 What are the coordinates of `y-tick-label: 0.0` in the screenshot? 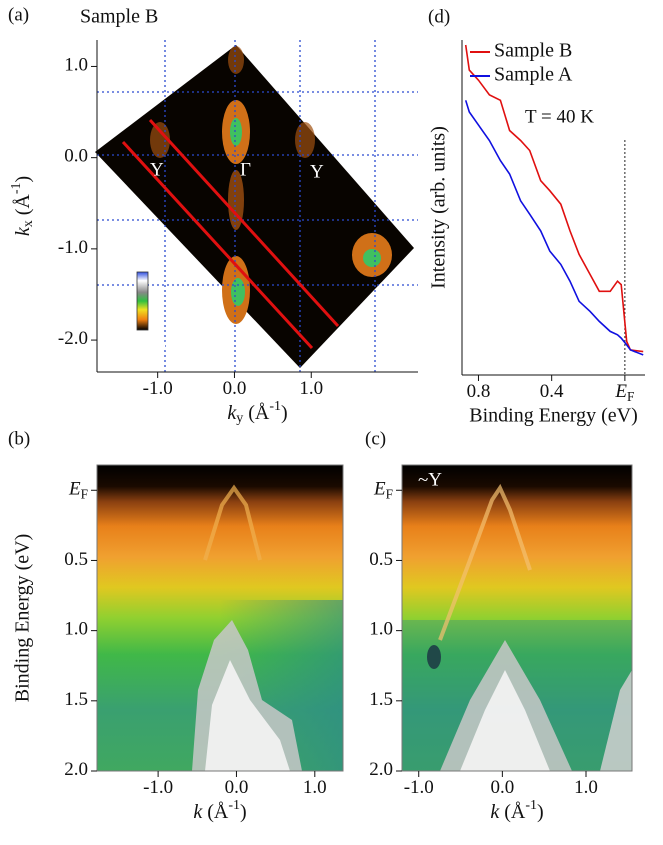 It's located at (76, 156).